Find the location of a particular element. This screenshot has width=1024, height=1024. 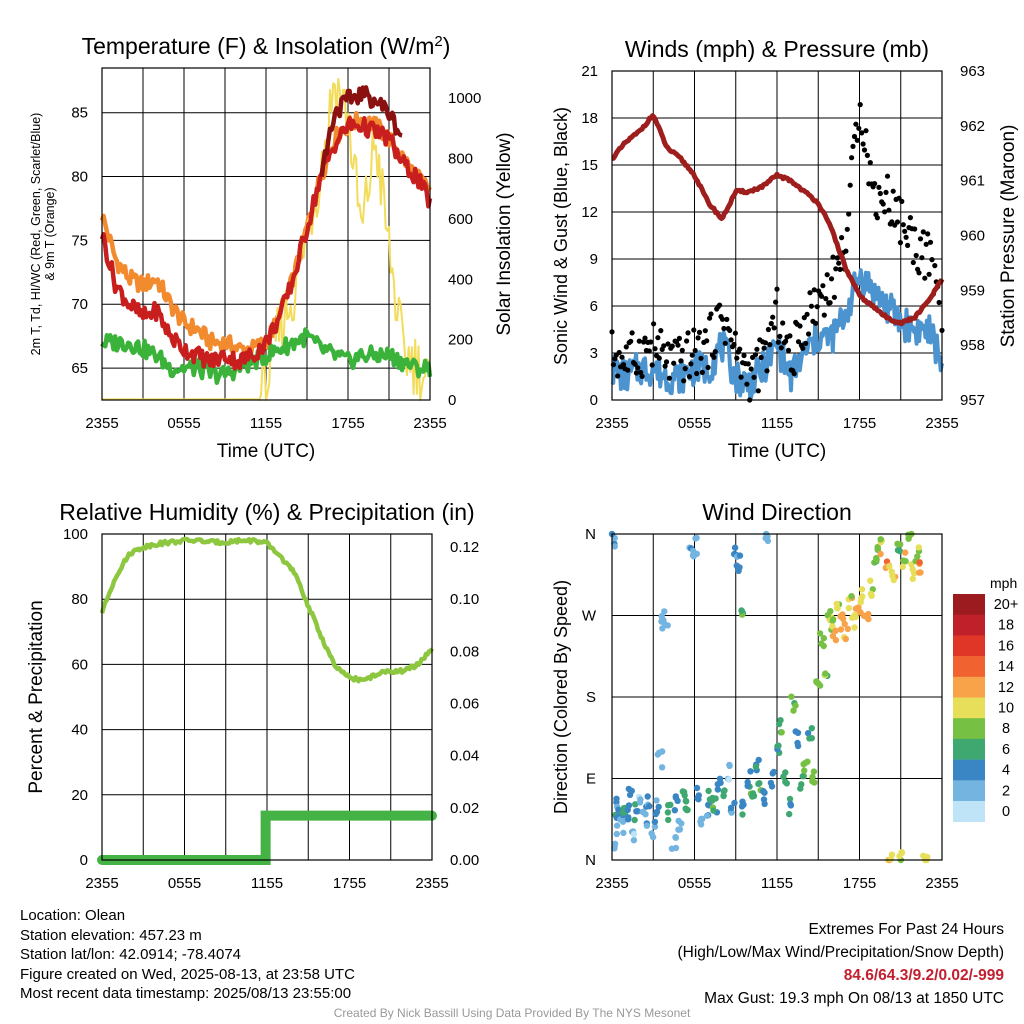

y-tick-label: 9 is located at coordinates (594, 259).